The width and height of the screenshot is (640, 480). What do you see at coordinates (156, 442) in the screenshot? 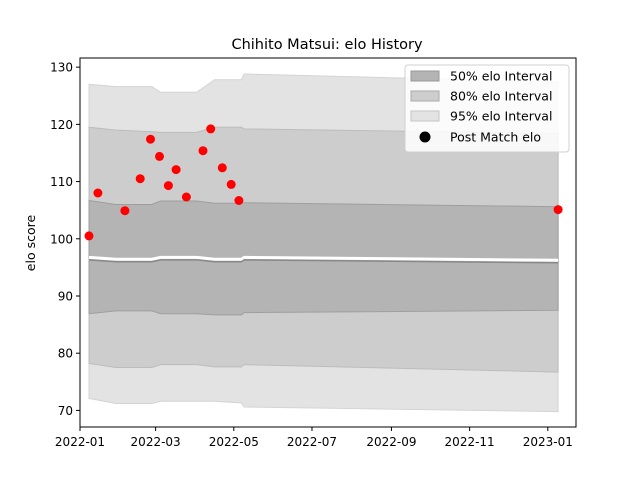
I see `x-tick-label-1: 2022-03` at bounding box center [156, 442].